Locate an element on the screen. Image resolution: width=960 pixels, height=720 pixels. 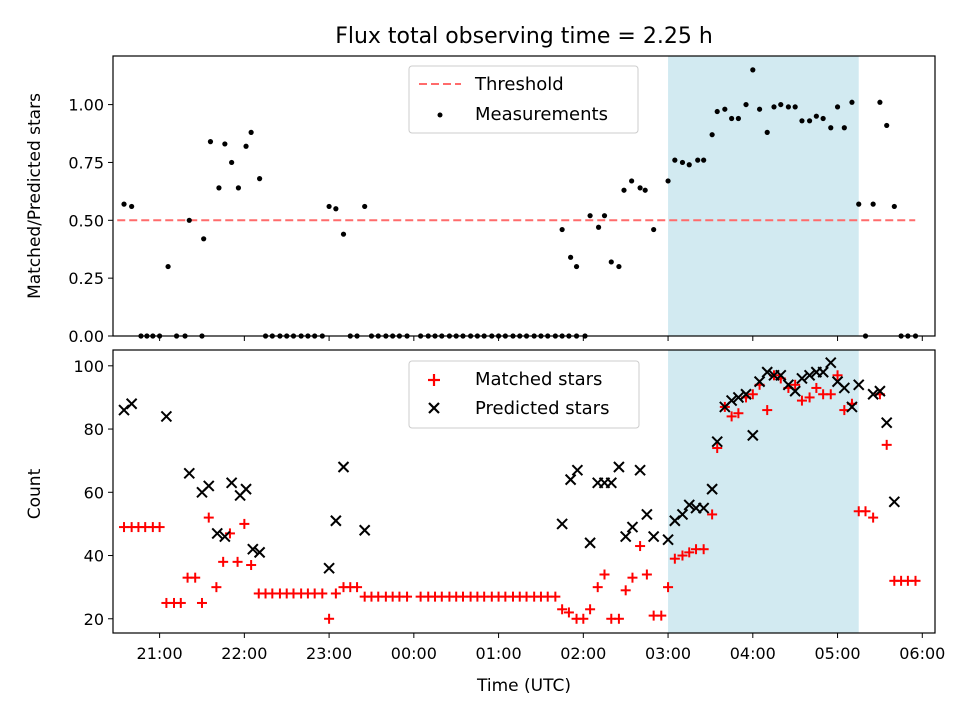
y-tick-label: 80 is located at coordinates (94, 429).